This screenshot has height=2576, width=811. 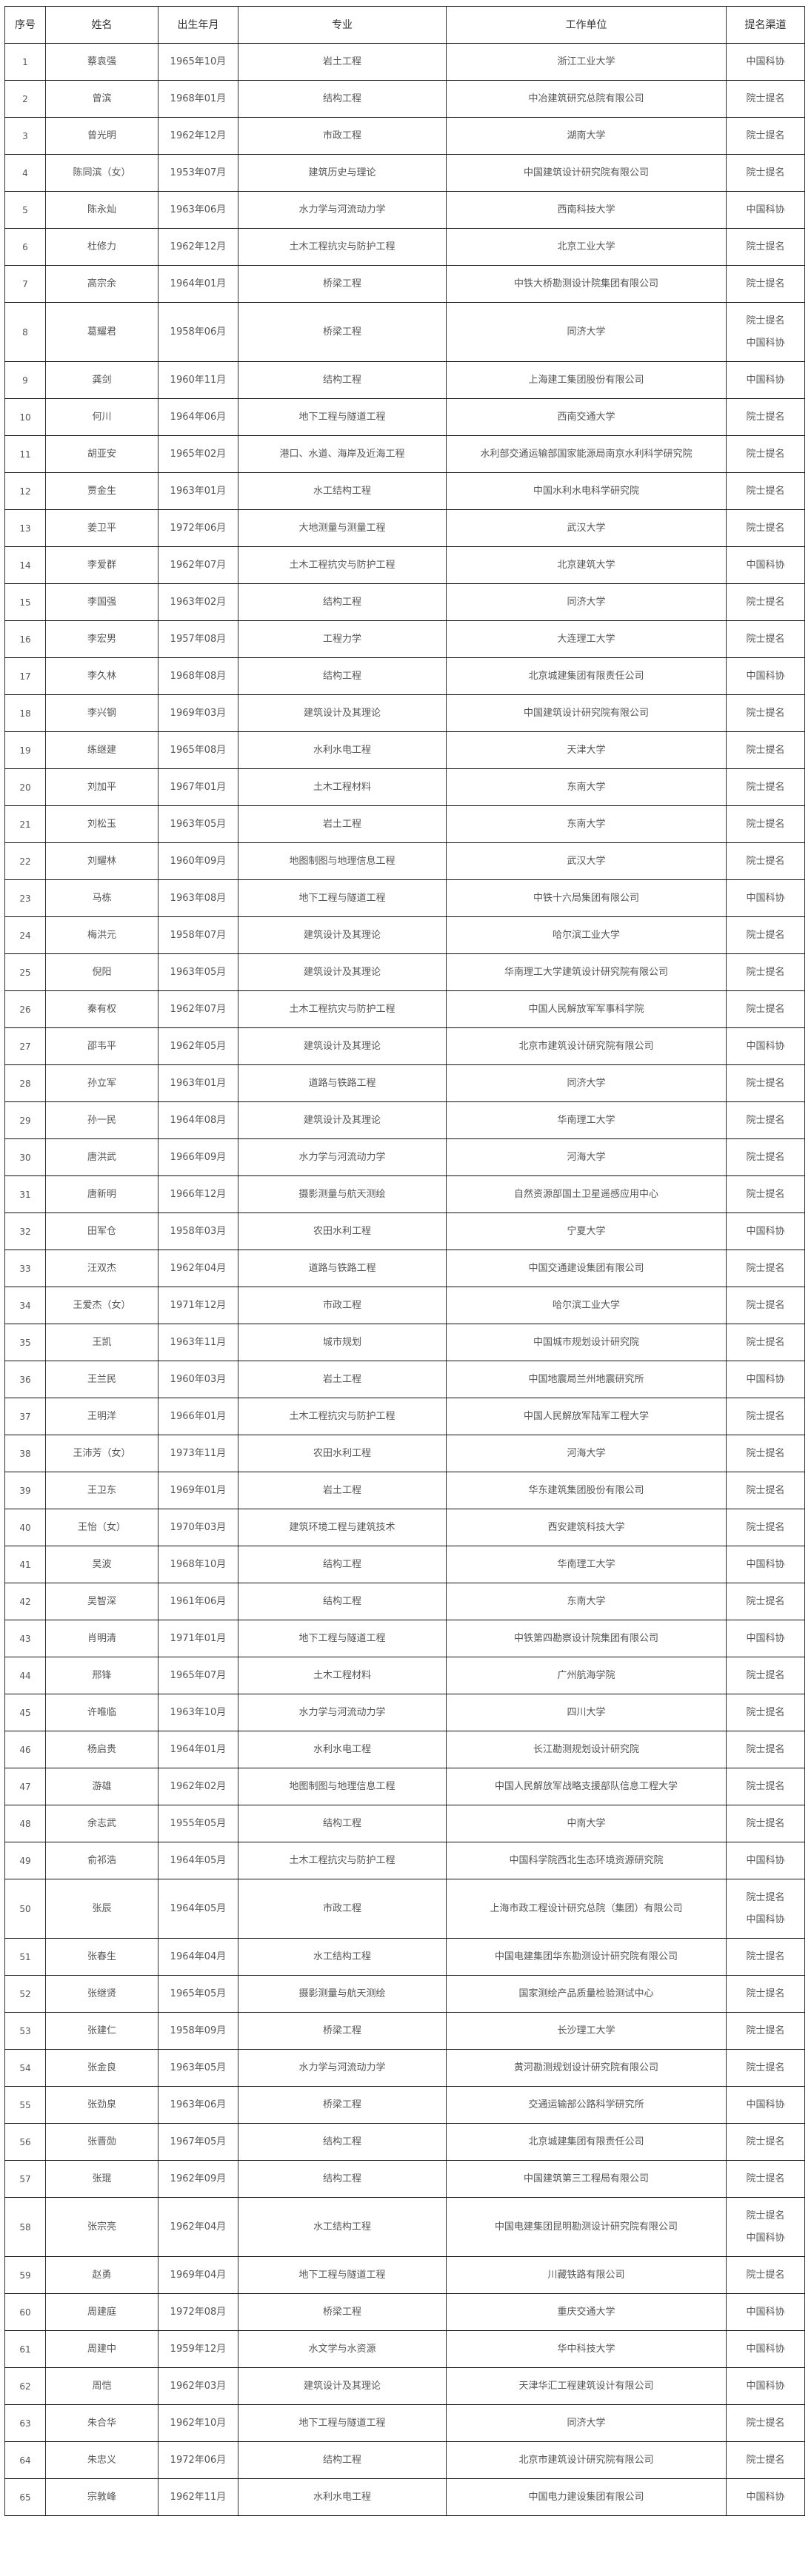 What do you see at coordinates (342, 1909) in the screenshot?
I see `cell-major: 市政工程` at bounding box center [342, 1909].